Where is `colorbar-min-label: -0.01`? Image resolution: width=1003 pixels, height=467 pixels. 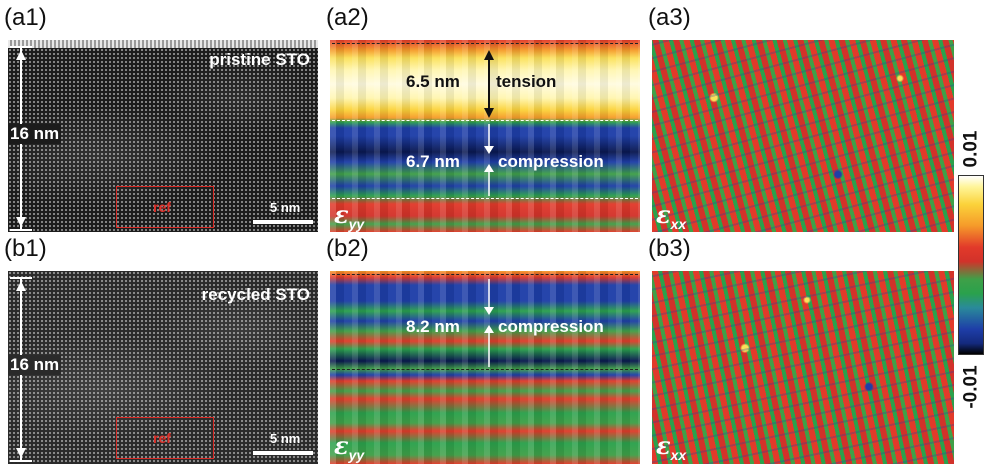
colorbar-min-label: -0.01 is located at coordinates (971, 387).